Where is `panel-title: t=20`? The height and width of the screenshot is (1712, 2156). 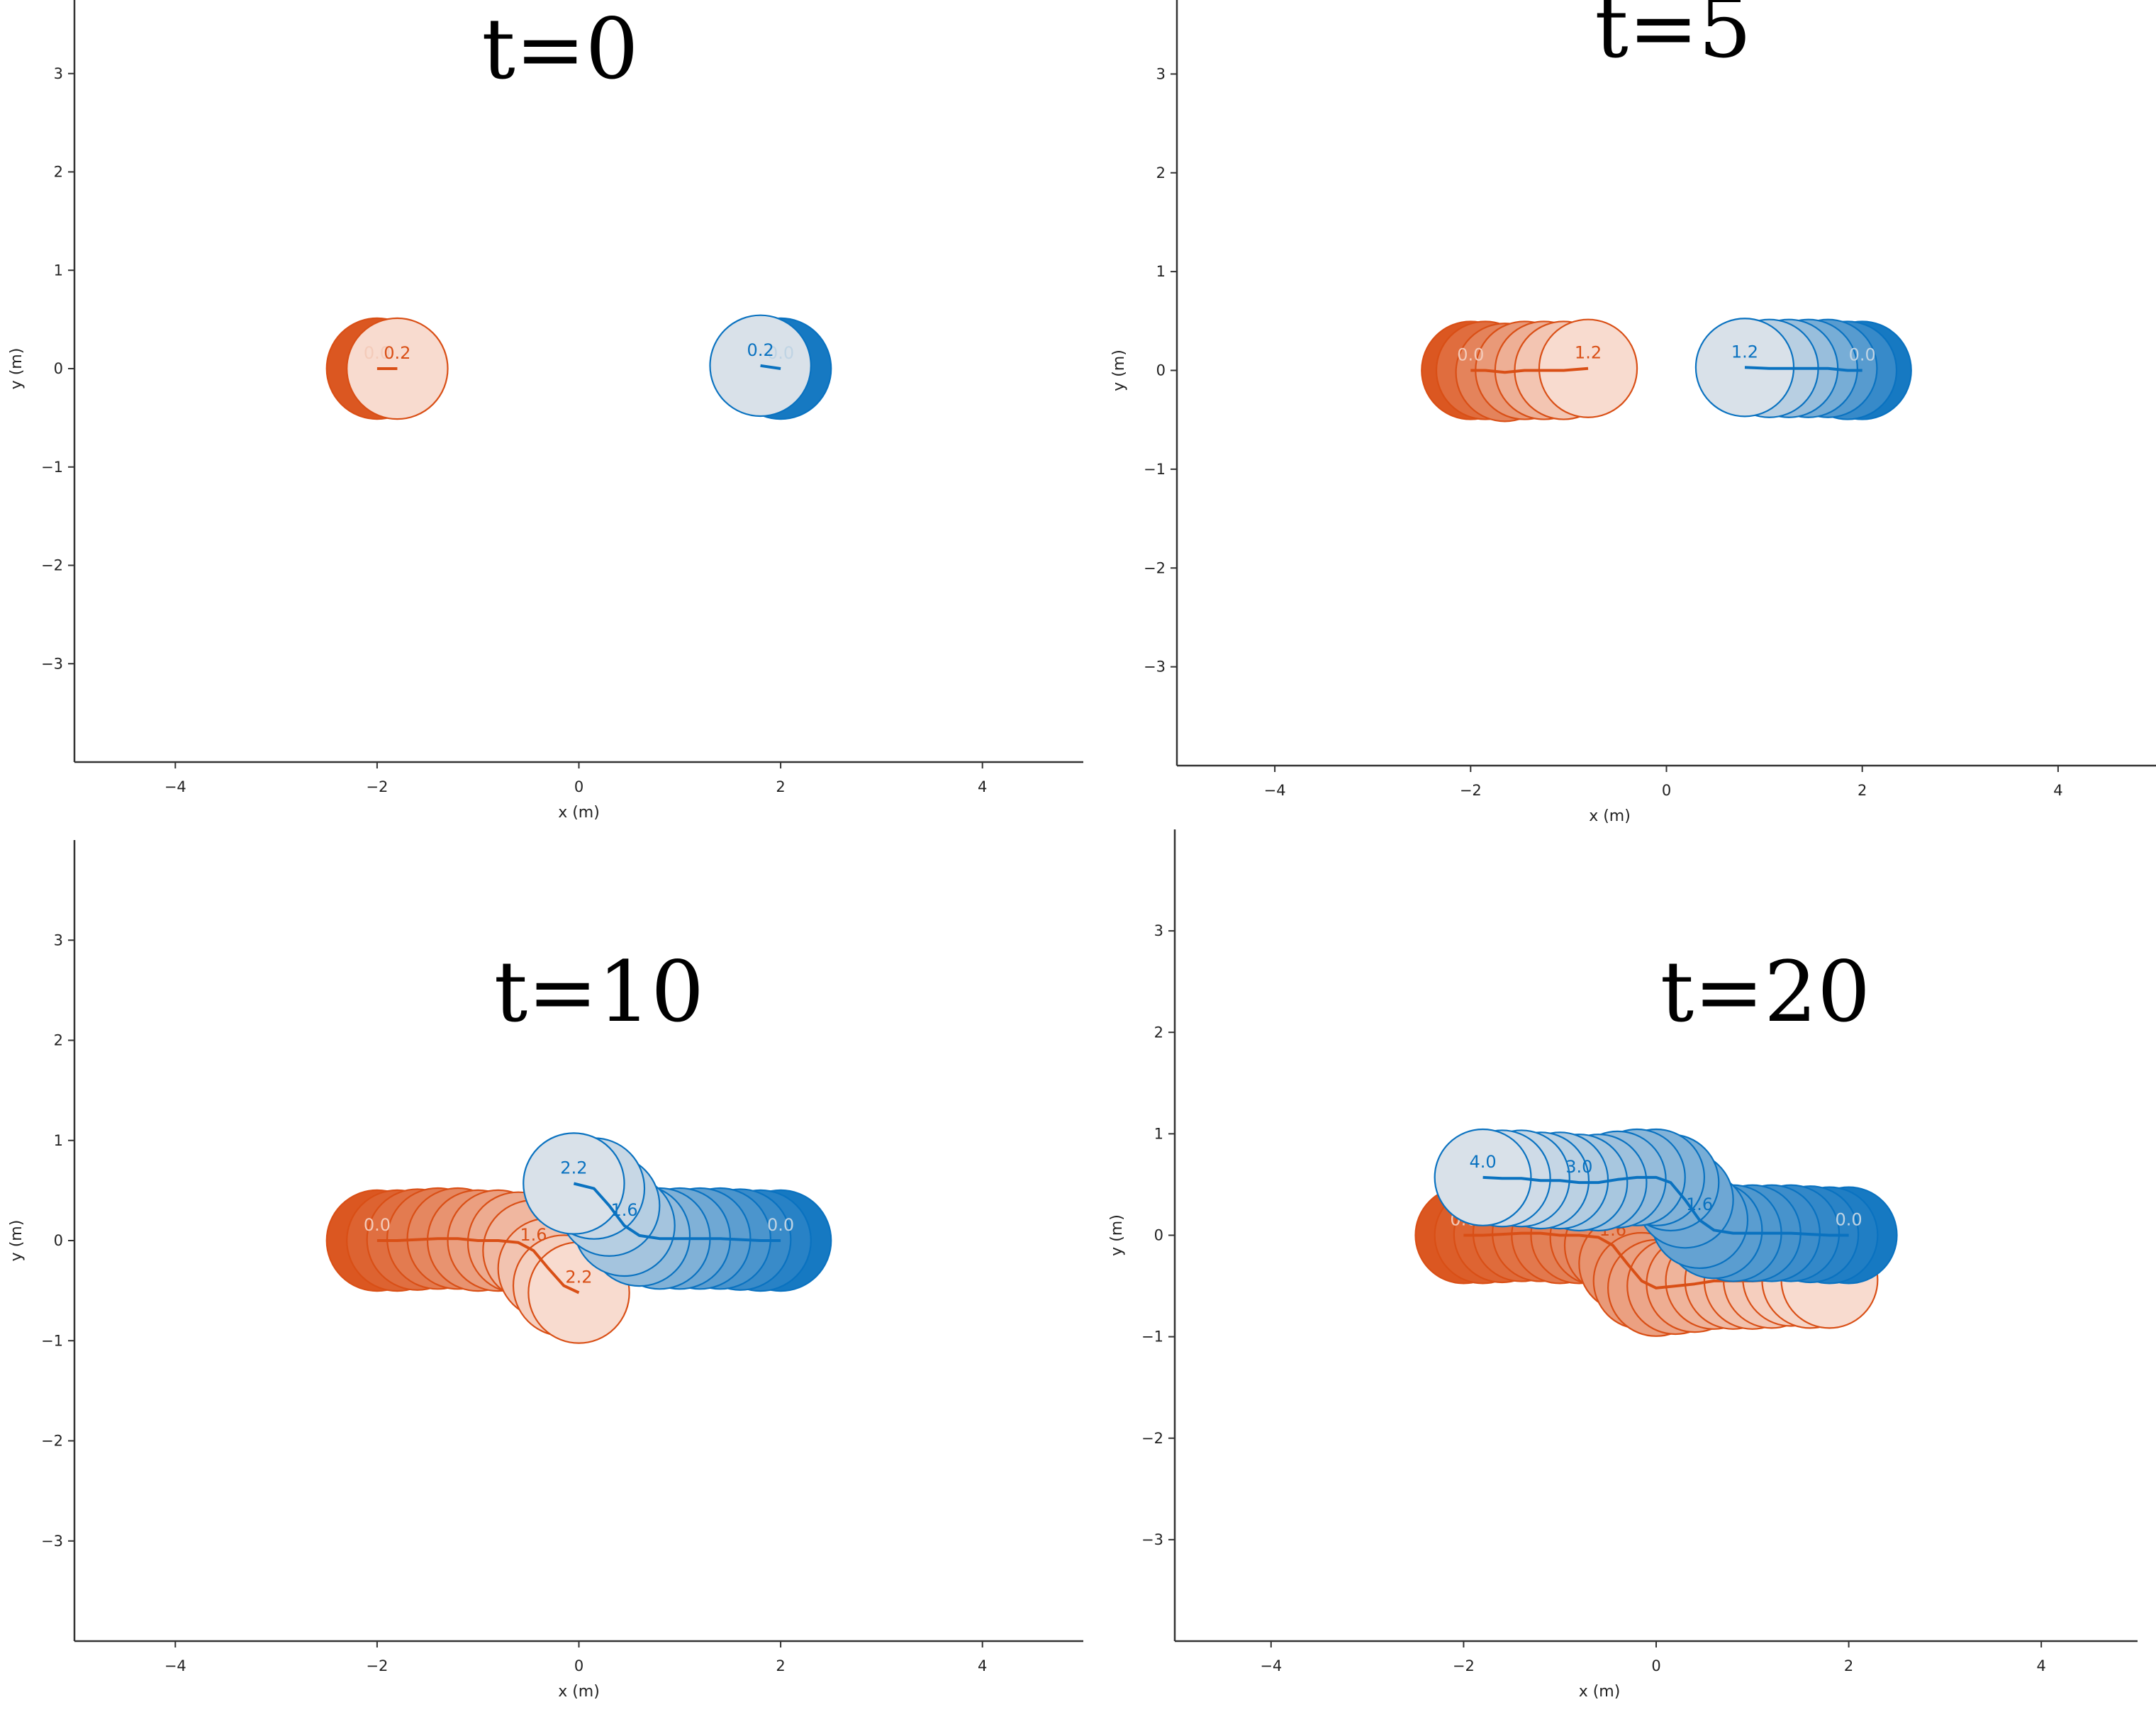
panel-title: t=20 is located at coordinates (1765, 992).